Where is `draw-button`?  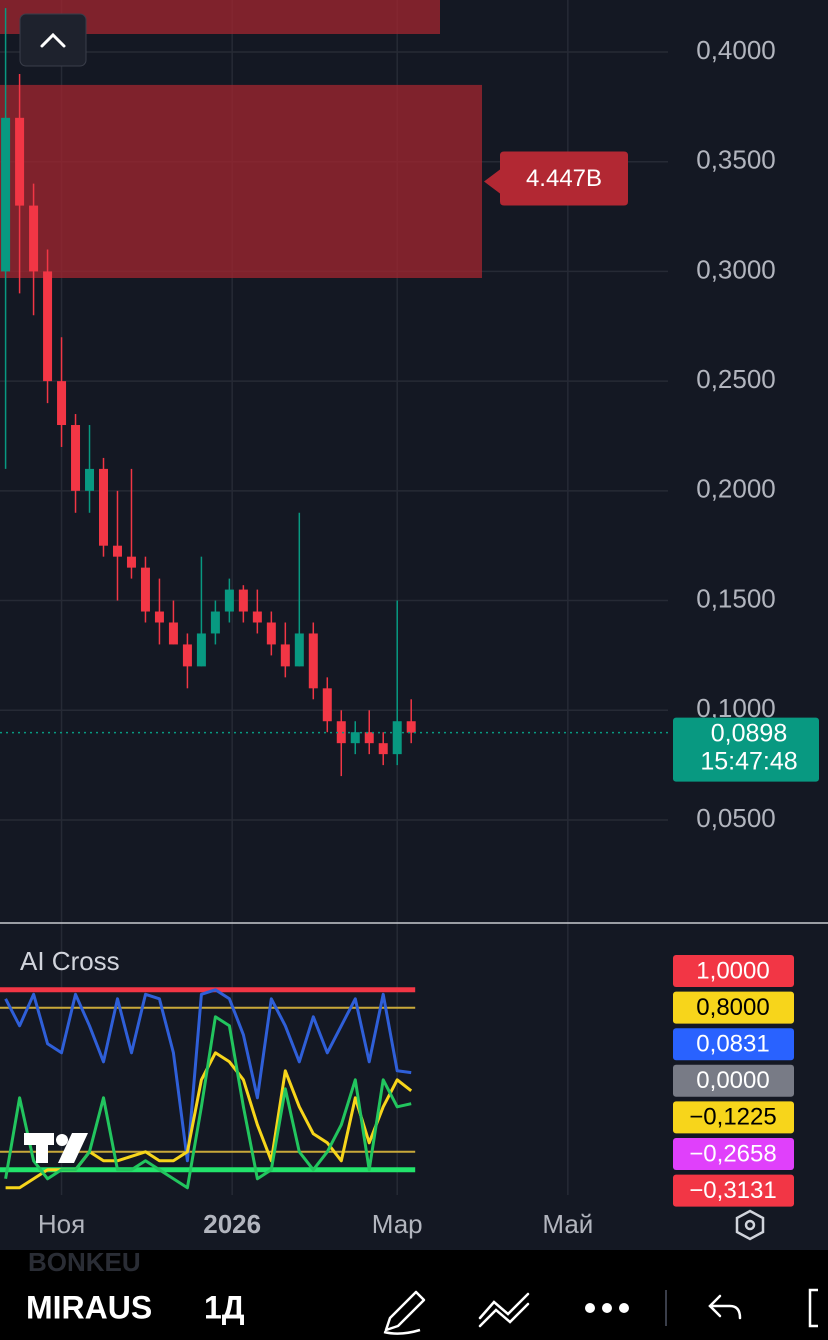 draw-button is located at coordinates (404, 1312).